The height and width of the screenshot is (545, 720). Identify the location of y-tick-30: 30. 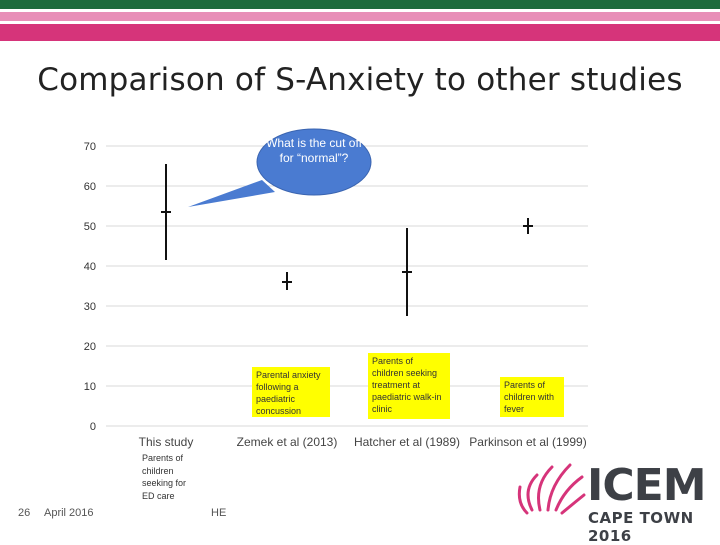
(90, 307).